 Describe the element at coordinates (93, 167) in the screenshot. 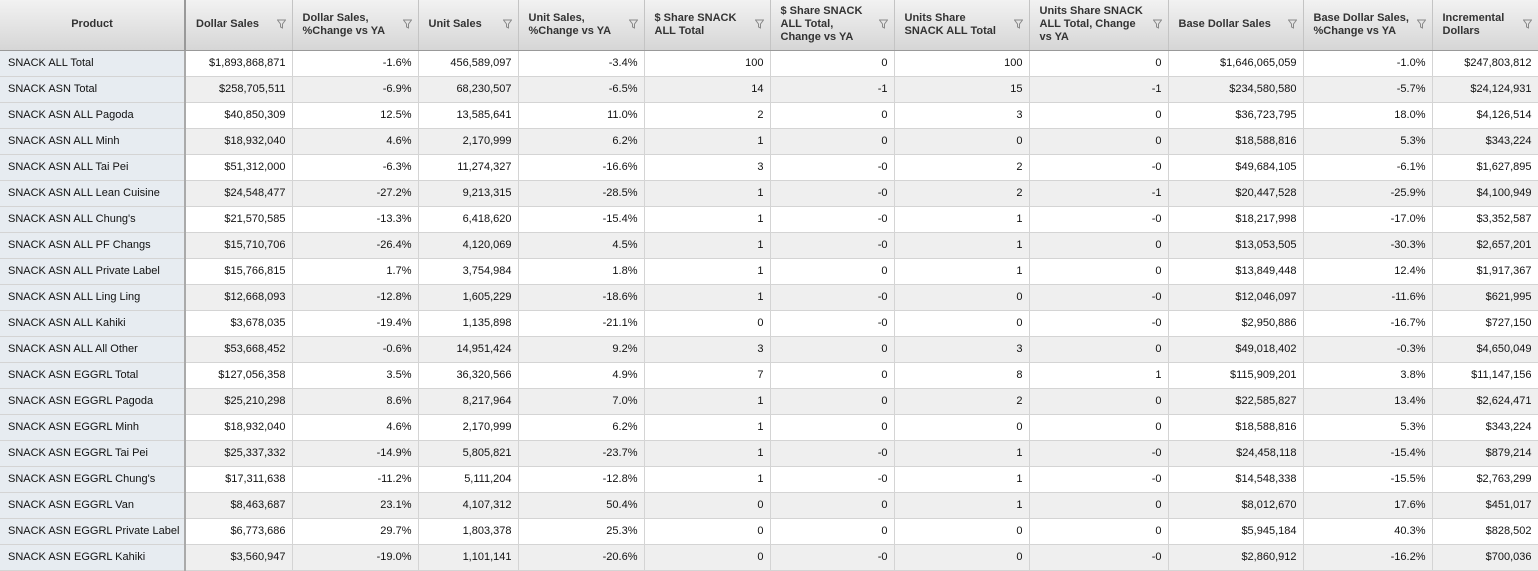

I see `product-cell: SNACK ASN ALL Tai Pei` at that location.